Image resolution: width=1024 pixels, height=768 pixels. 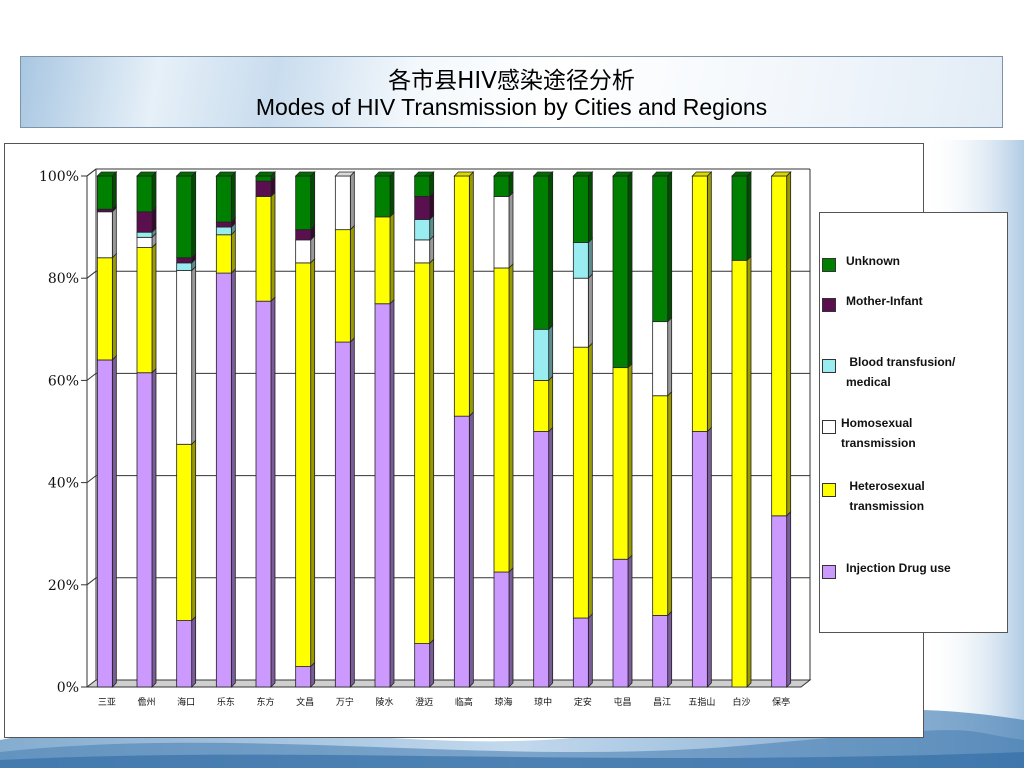 What do you see at coordinates (630, 461) in the screenshot?
I see `bar-14-heterosexual-transmission-side` at bounding box center [630, 461].